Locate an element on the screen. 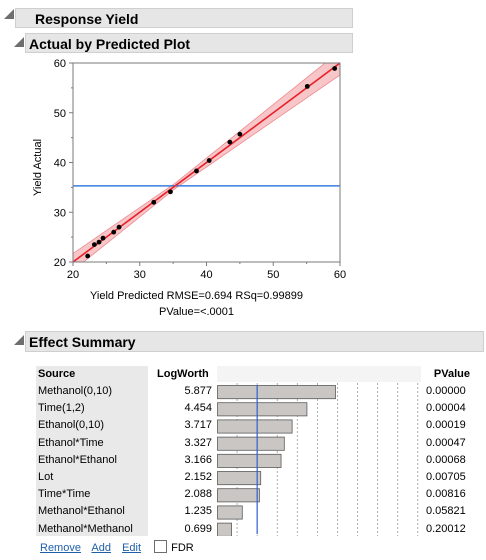 The image size is (486, 560). y-tick-label: 20 is located at coordinates (60, 263).